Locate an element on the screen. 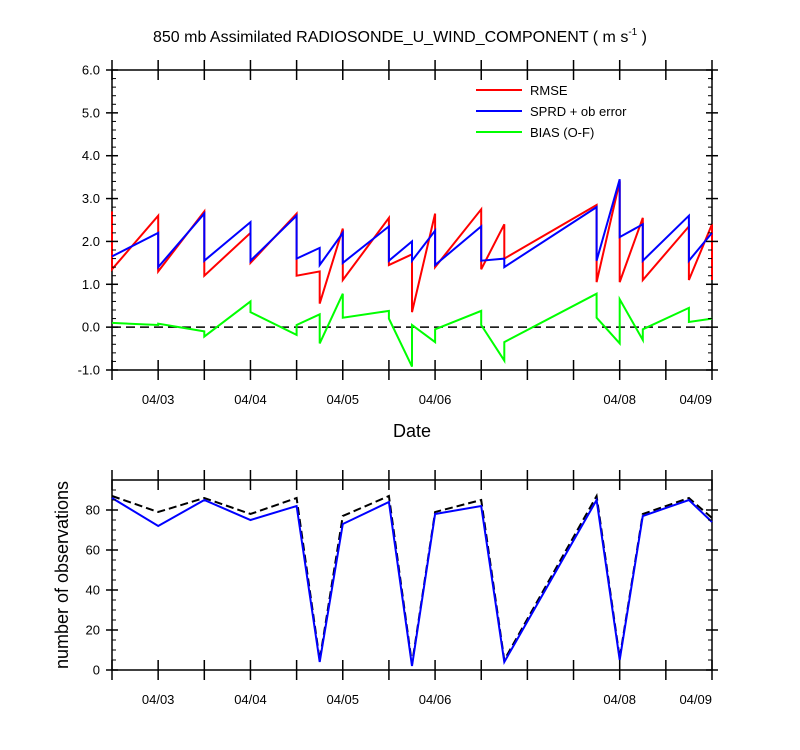 The height and width of the screenshot is (750, 800). legend: RMSE SPRD + ob error BIAS (O-F) is located at coordinates (551, 111).